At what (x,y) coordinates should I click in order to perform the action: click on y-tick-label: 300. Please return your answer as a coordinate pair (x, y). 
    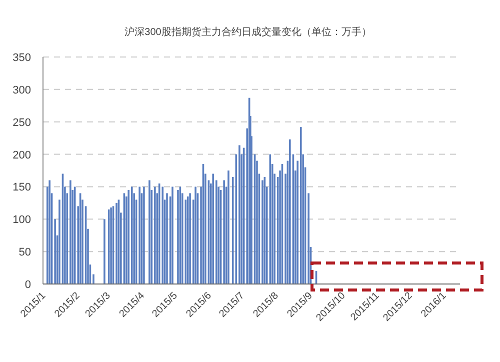
    Looking at the image, I should click on (21, 90).